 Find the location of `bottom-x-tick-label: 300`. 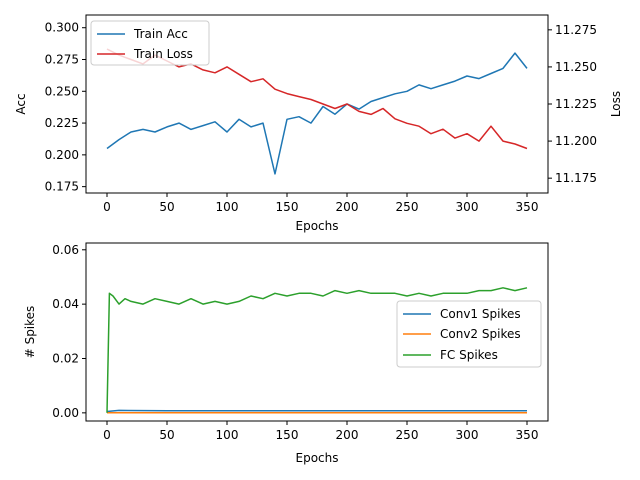

bottom-x-tick-label: 300 is located at coordinates (467, 435).